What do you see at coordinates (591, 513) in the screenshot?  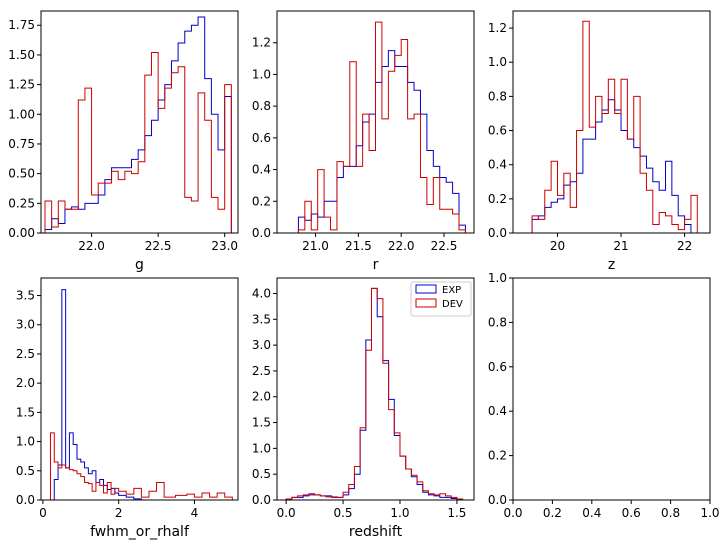 I see `x-tick-label: 0.4` at bounding box center [591, 513].